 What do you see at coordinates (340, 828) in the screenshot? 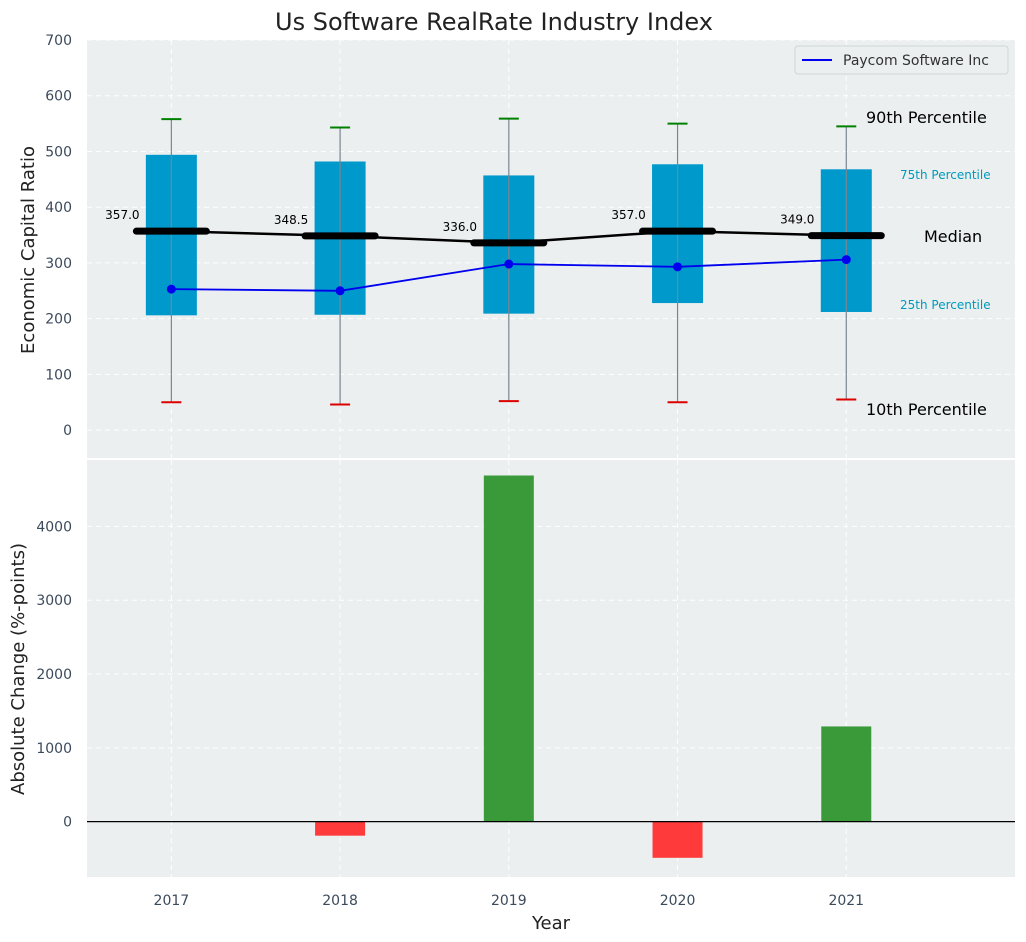
I see `bar-2018` at bounding box center [340, 828].